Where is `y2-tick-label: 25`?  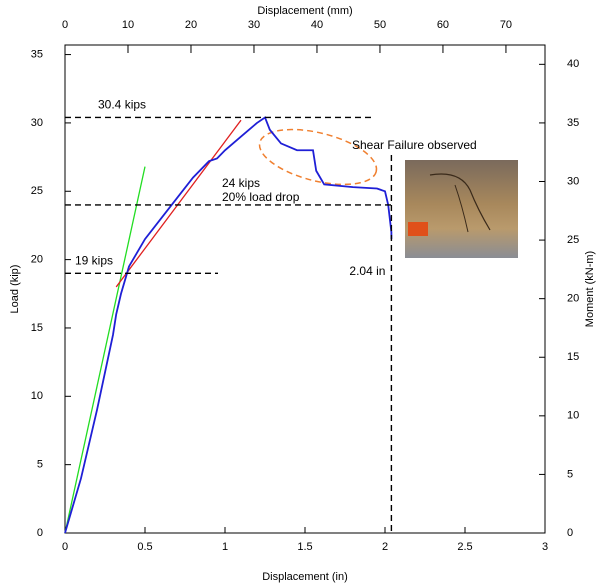 y2-tick-label: 25 is located at coordinates (573, 240).